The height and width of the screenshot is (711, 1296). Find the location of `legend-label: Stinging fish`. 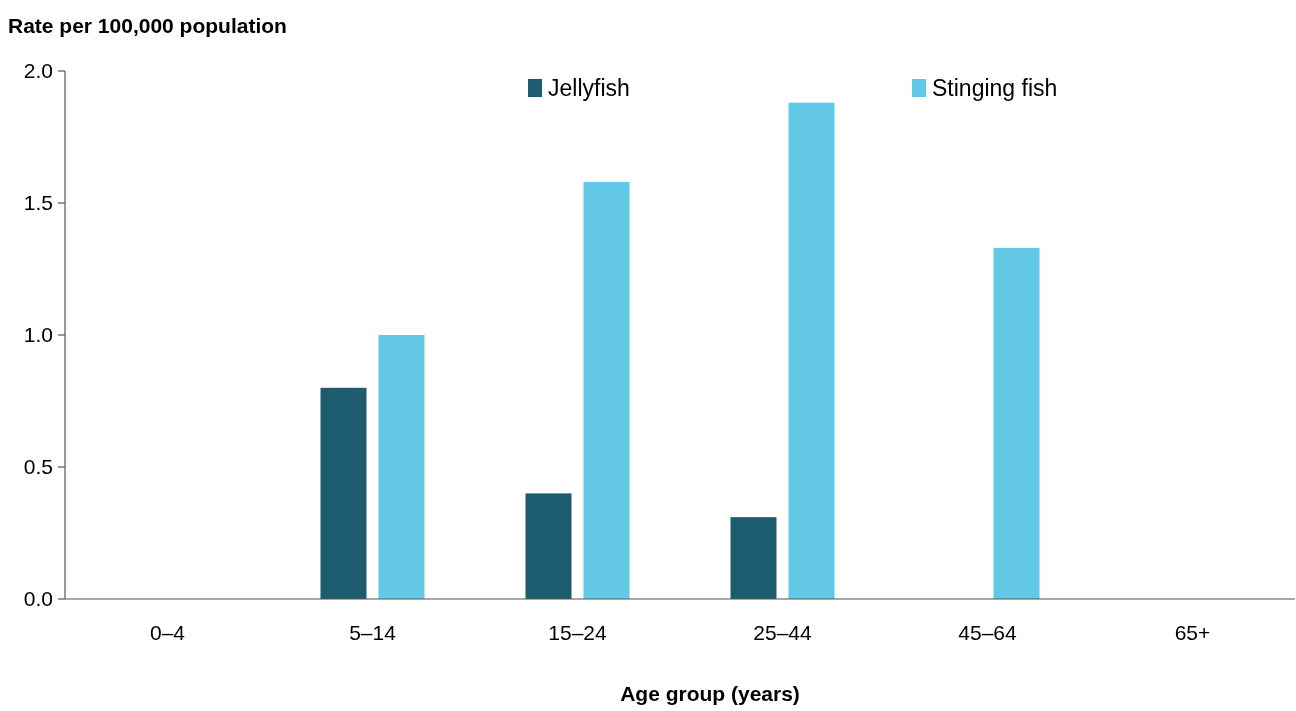

legend-label: Stinging fish is located at coordinates (995, 88).